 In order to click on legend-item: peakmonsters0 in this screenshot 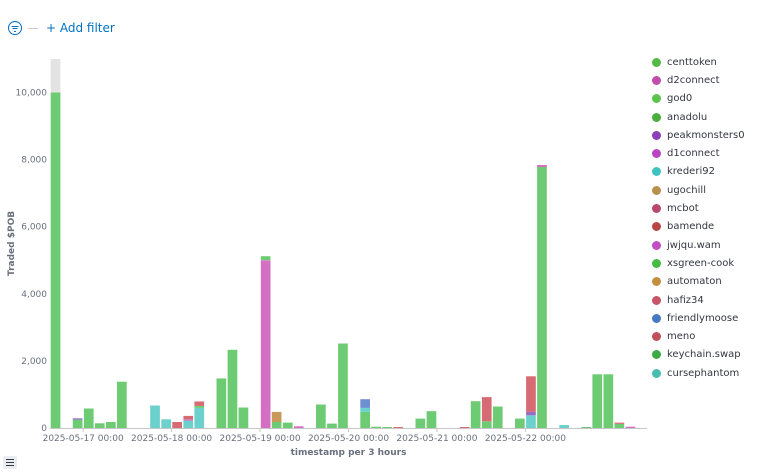, I will do `click(698, 135)`.